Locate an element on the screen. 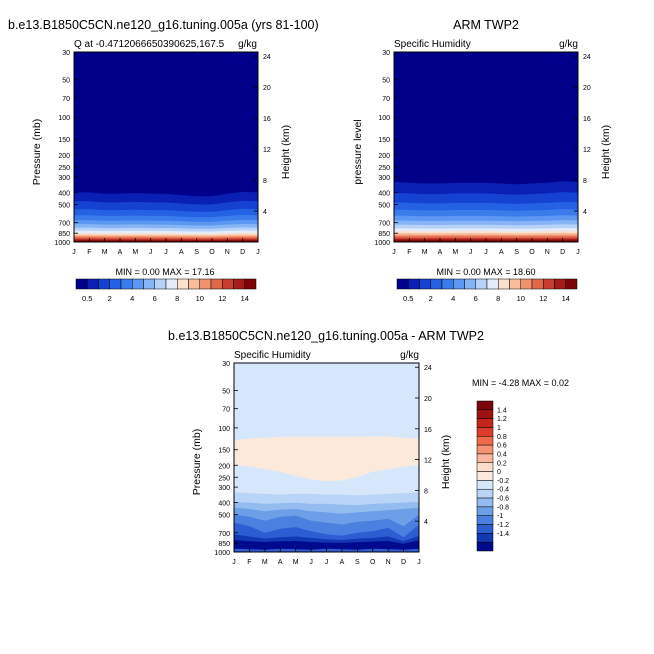 This screenshot has width=654, height=654. pressure-tick-label: 400 is located at coordinates (384, 193).